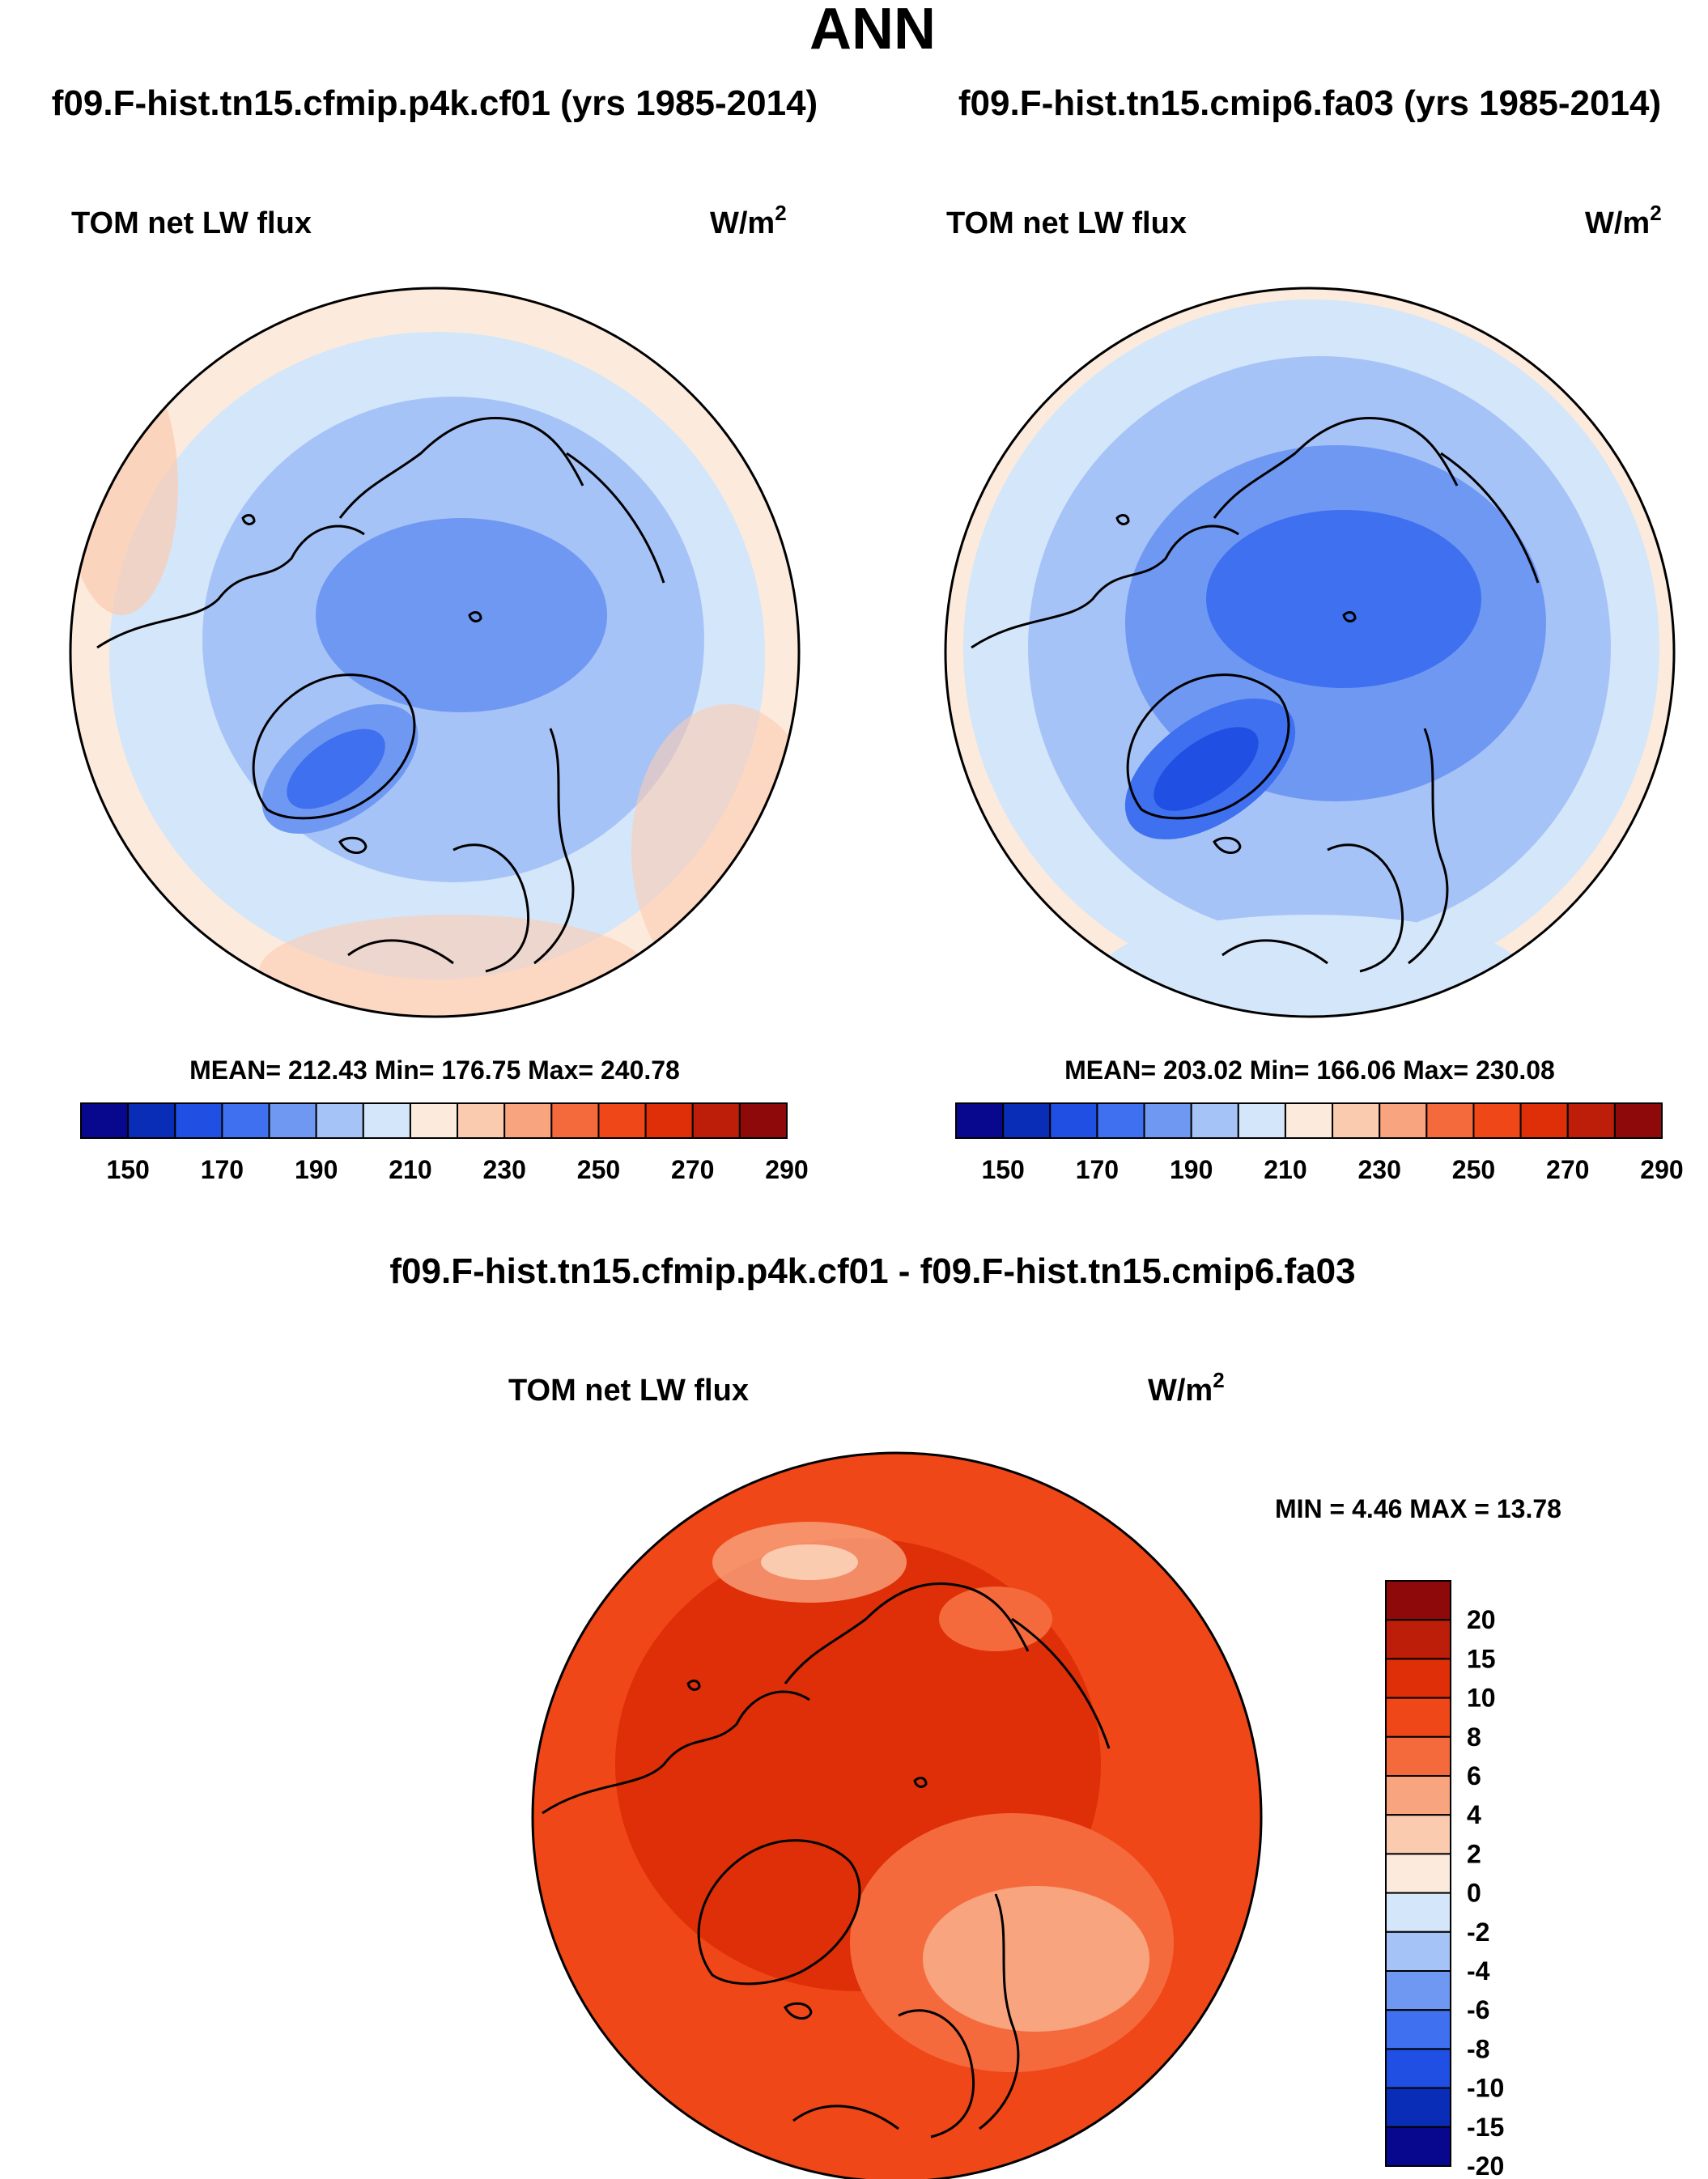 This screenshot has width=1708, height=2179. Describe the element at coordinates (1473, 1169) in the screenshot. I see `panel-b-colorbar-tick-label: 250` at that location.